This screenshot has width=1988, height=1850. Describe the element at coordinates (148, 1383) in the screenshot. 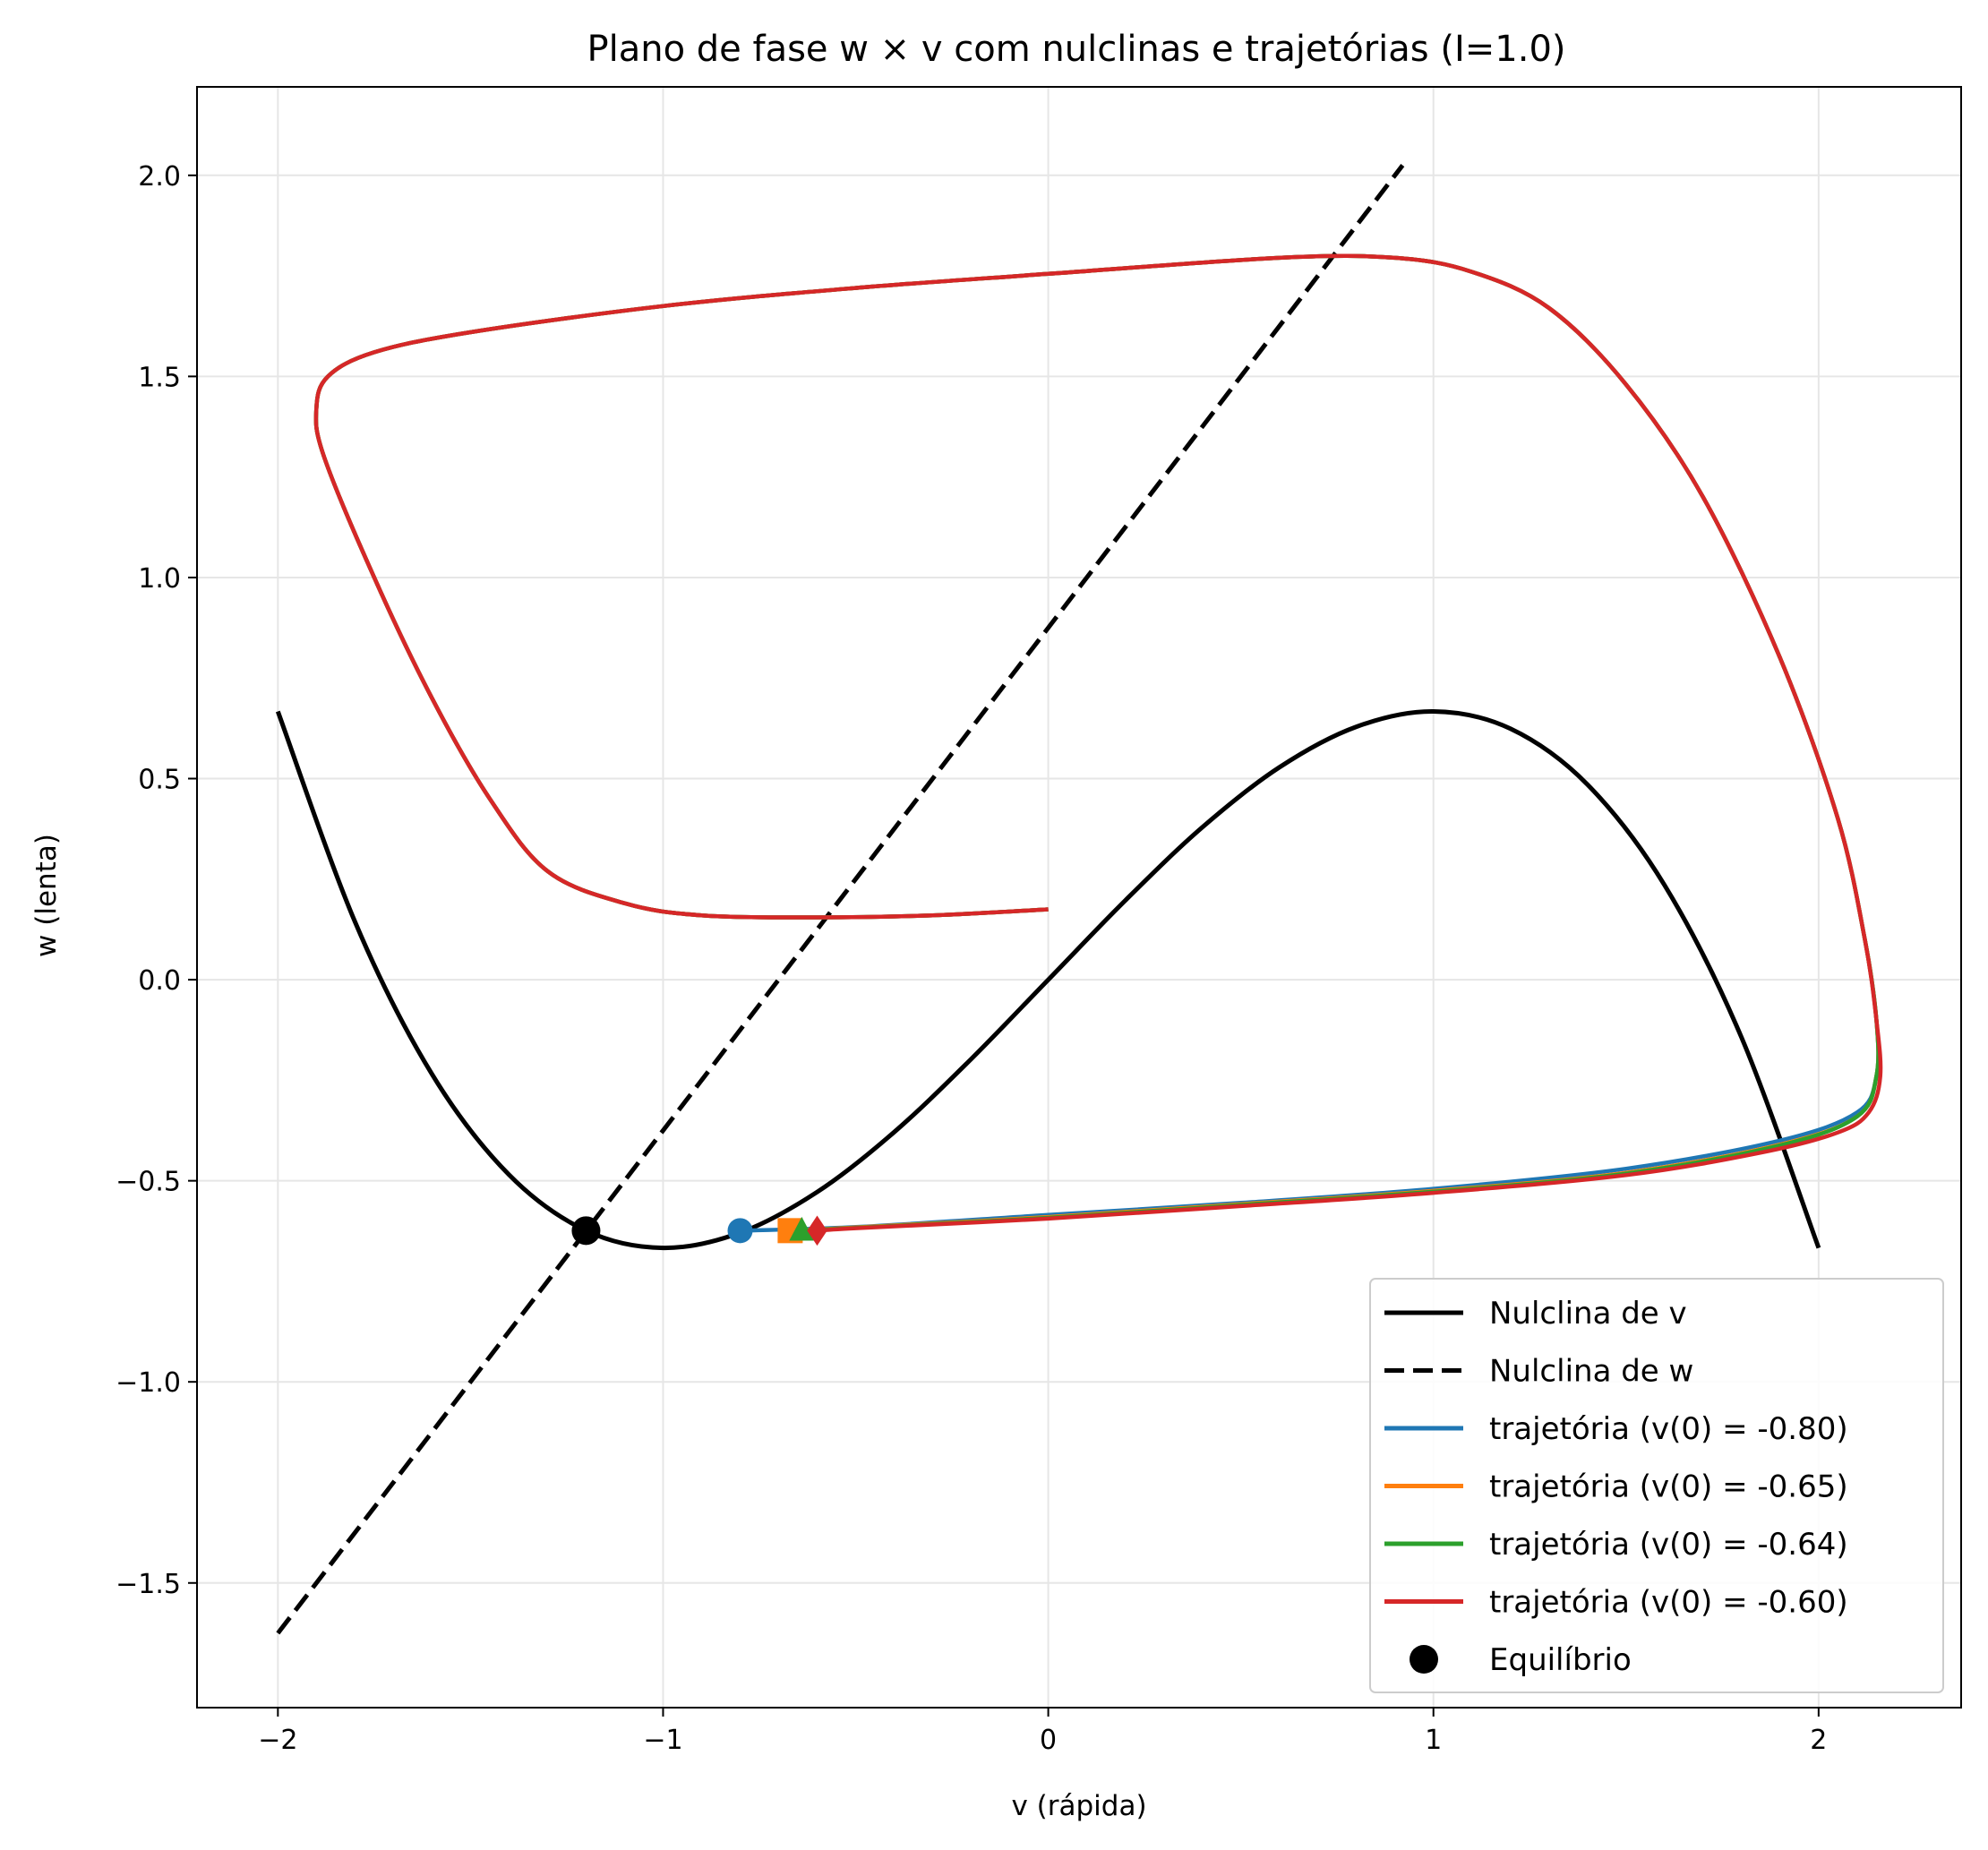

I see `y-tick-label: −1.0` at that location.